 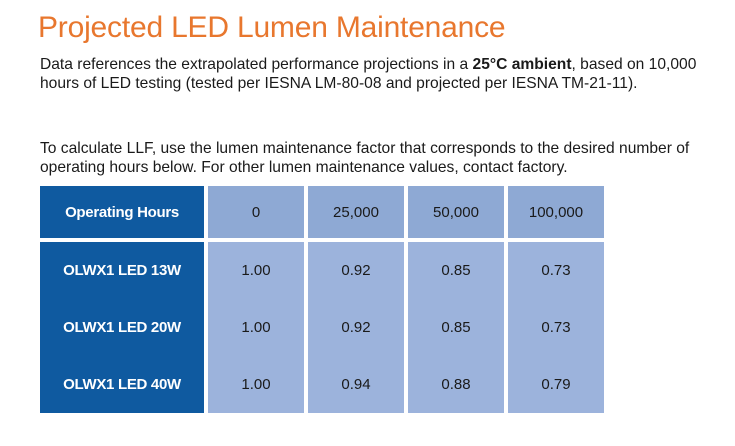 What do you see at coordinates (356, 384) in the screenshot?
I see `table-cell: 0.94` at bounding box center [356, 384].